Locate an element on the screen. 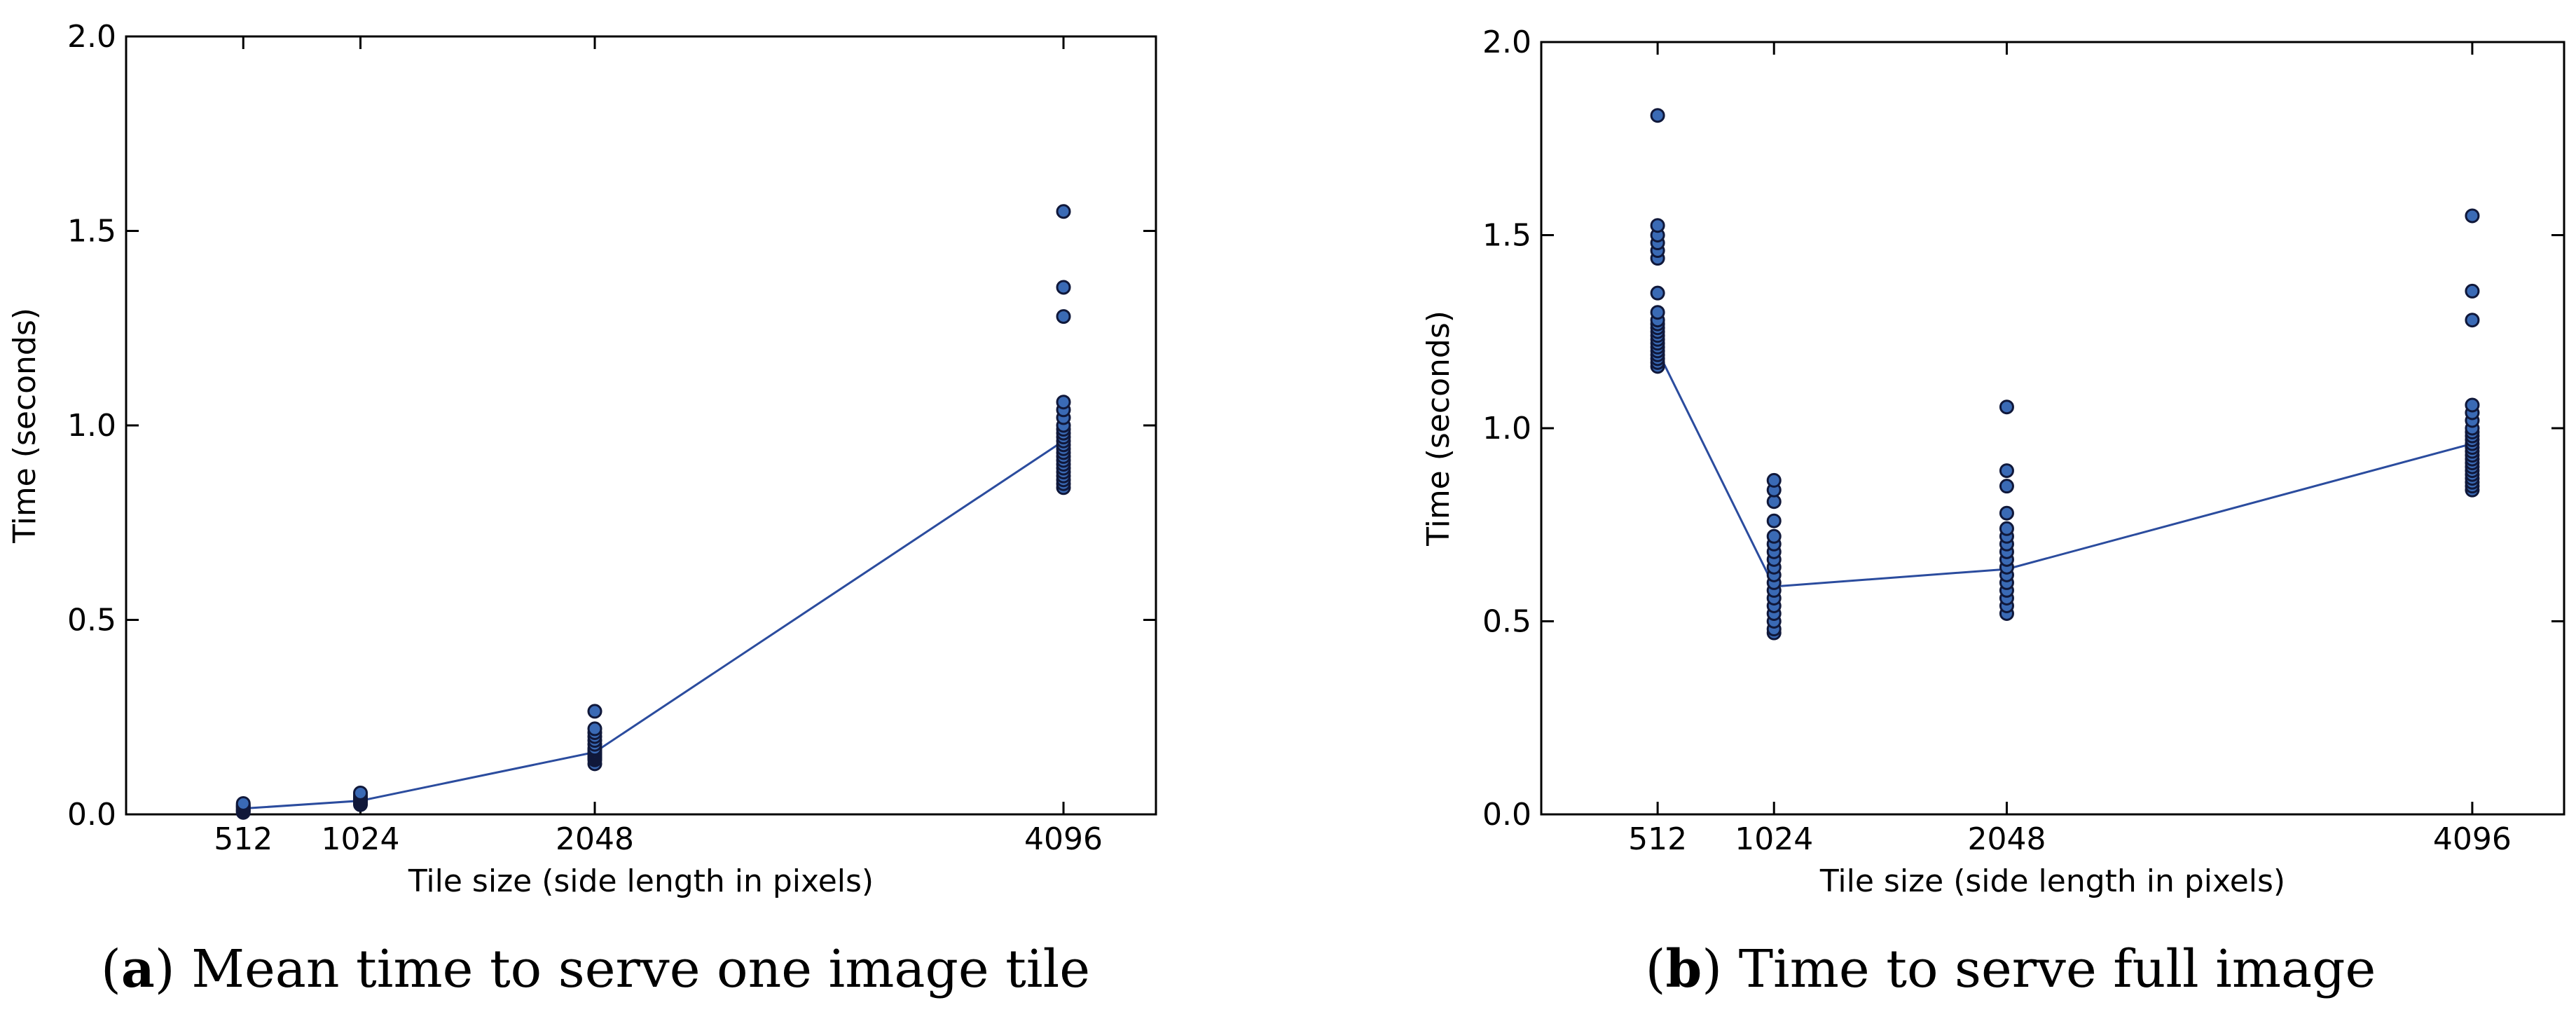 This screenshot has width=2576, height=1012. caption-letter: a is located at coordinates (138, 969).